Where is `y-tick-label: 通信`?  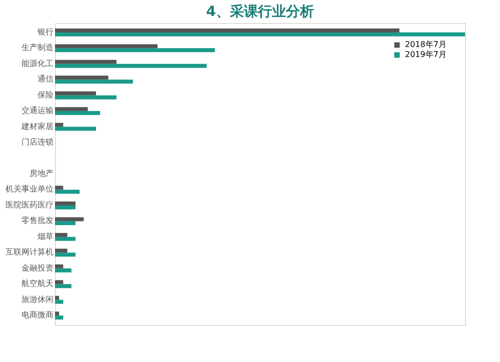 y-tick-label: 通信 is located at coordinates (46, 79).